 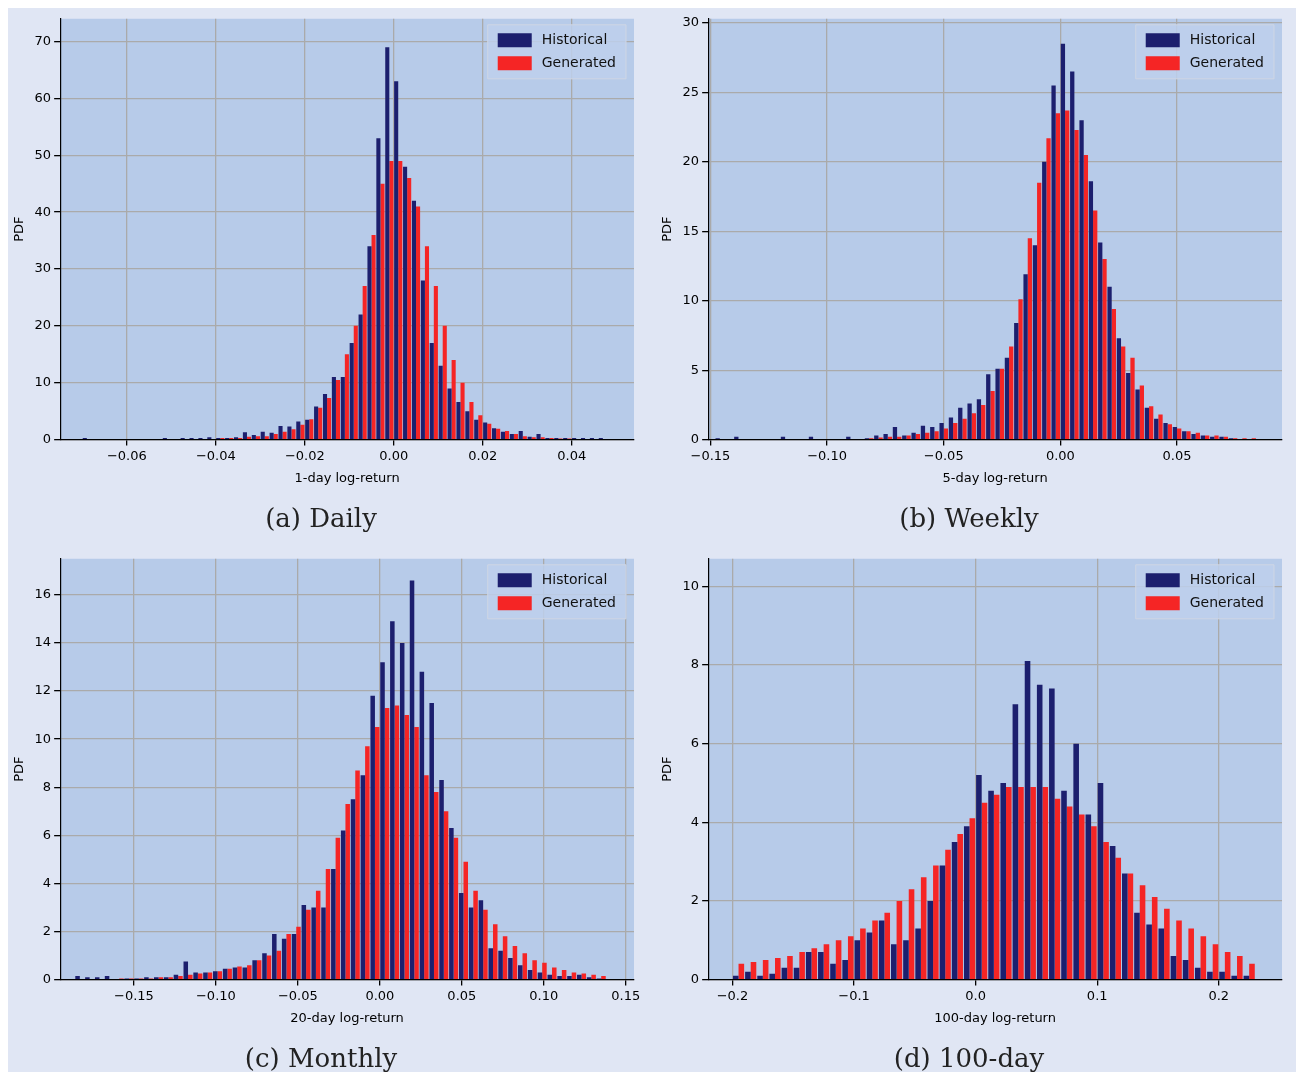 What do you see at coordinates (1097, 995) in the screenshot?
I see `x-tick-label: 0.1` at bounding box center [1097, 995].